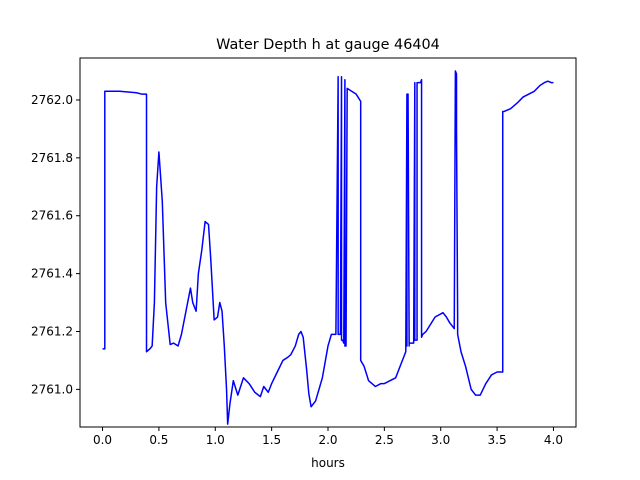  I want to click on y-axis: 2761.0 2761.2 2761.4 2761.6 2761.8 2762.0, so click(55, 244).